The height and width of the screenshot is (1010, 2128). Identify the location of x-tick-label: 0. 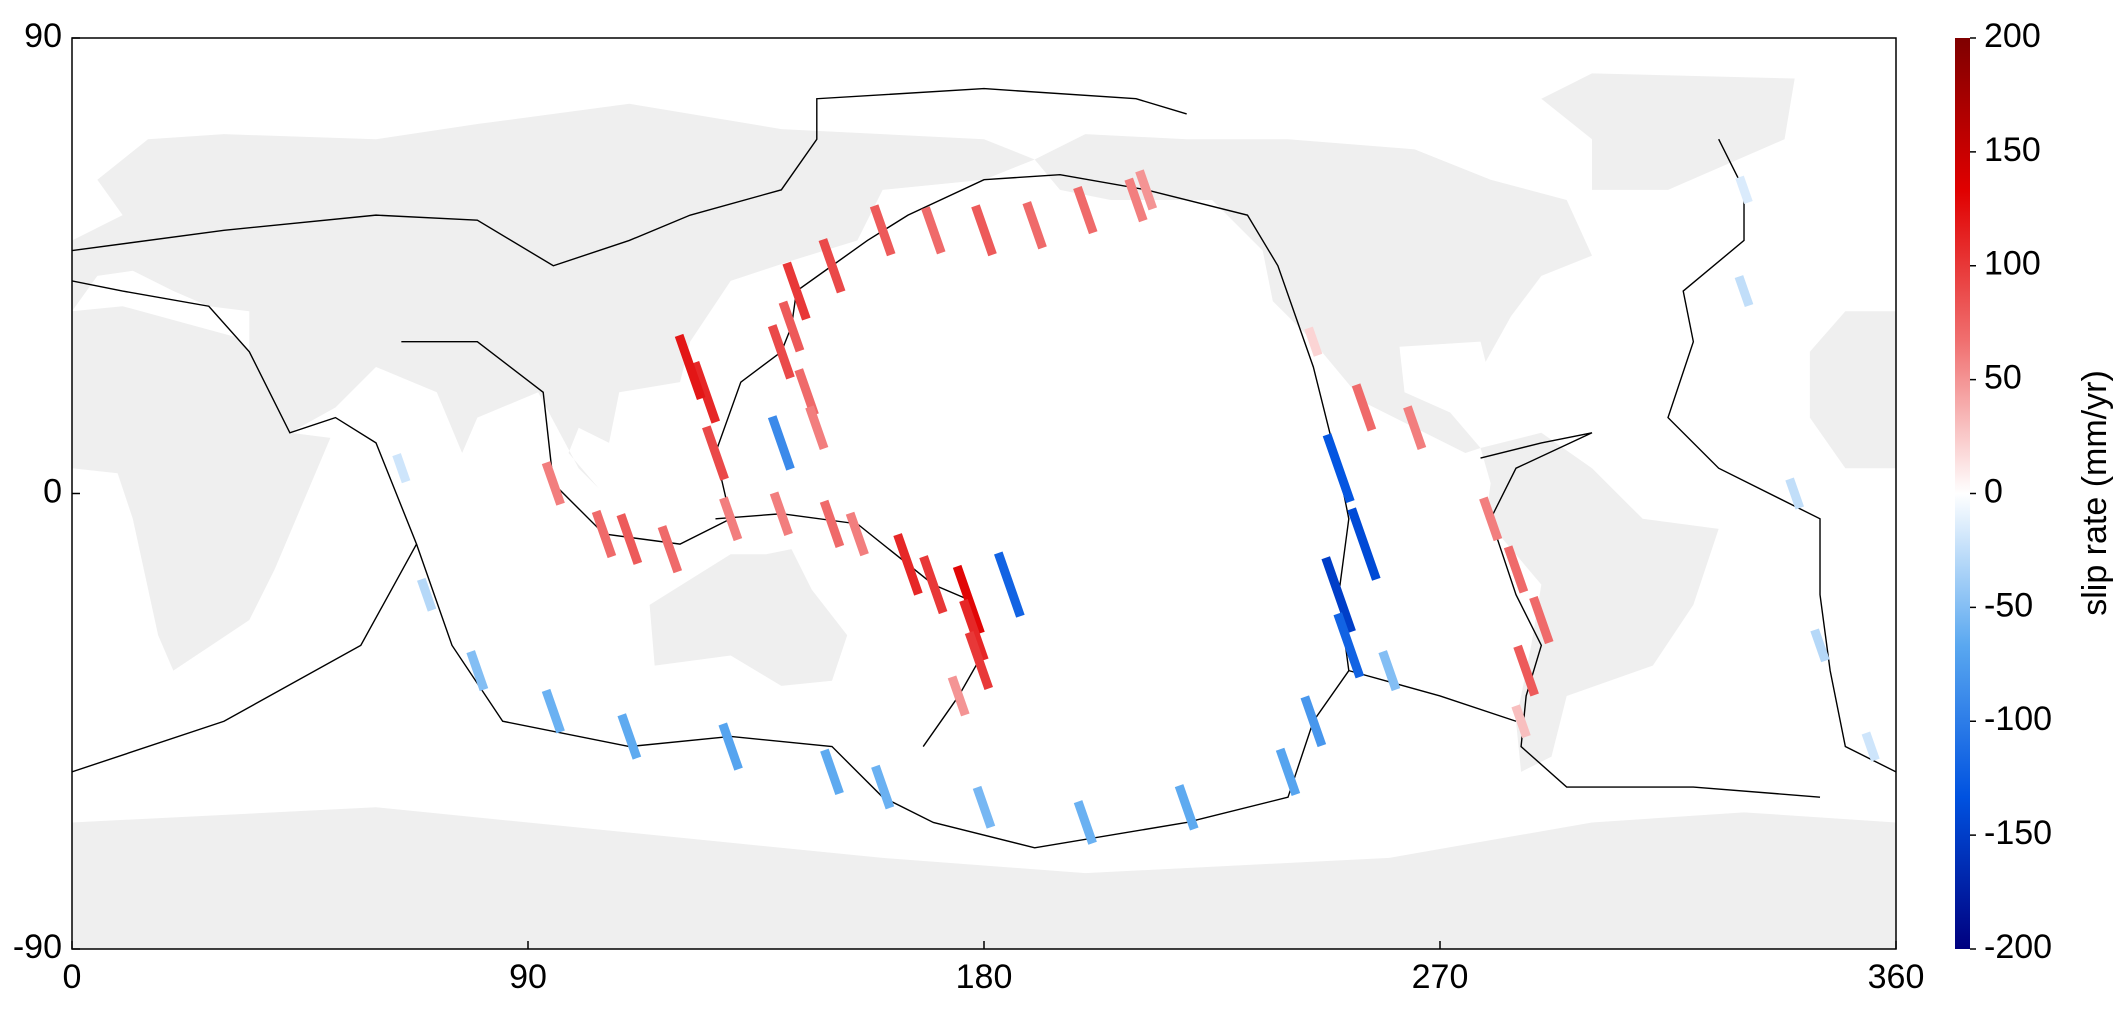
(72, 977).